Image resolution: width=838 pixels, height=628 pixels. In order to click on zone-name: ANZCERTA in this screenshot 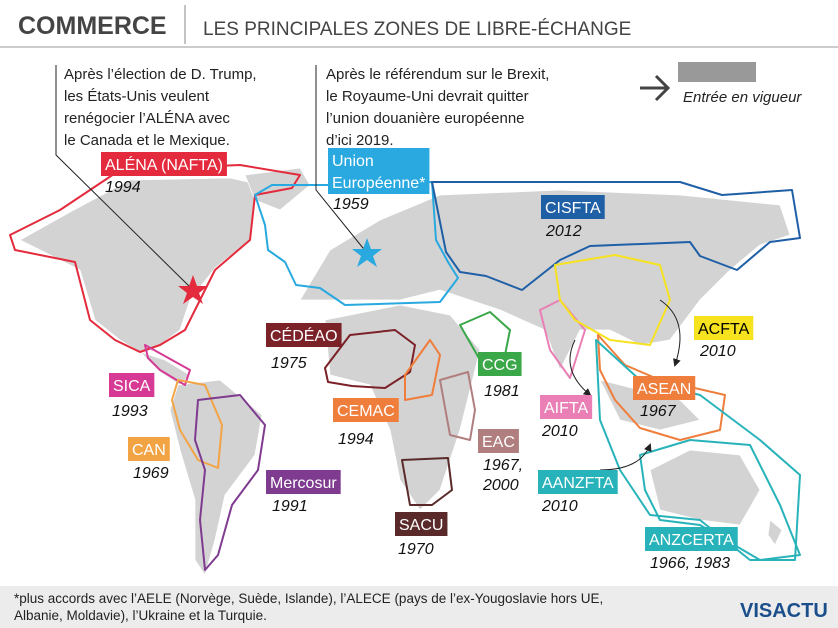, I will do `click(691, 540)`.